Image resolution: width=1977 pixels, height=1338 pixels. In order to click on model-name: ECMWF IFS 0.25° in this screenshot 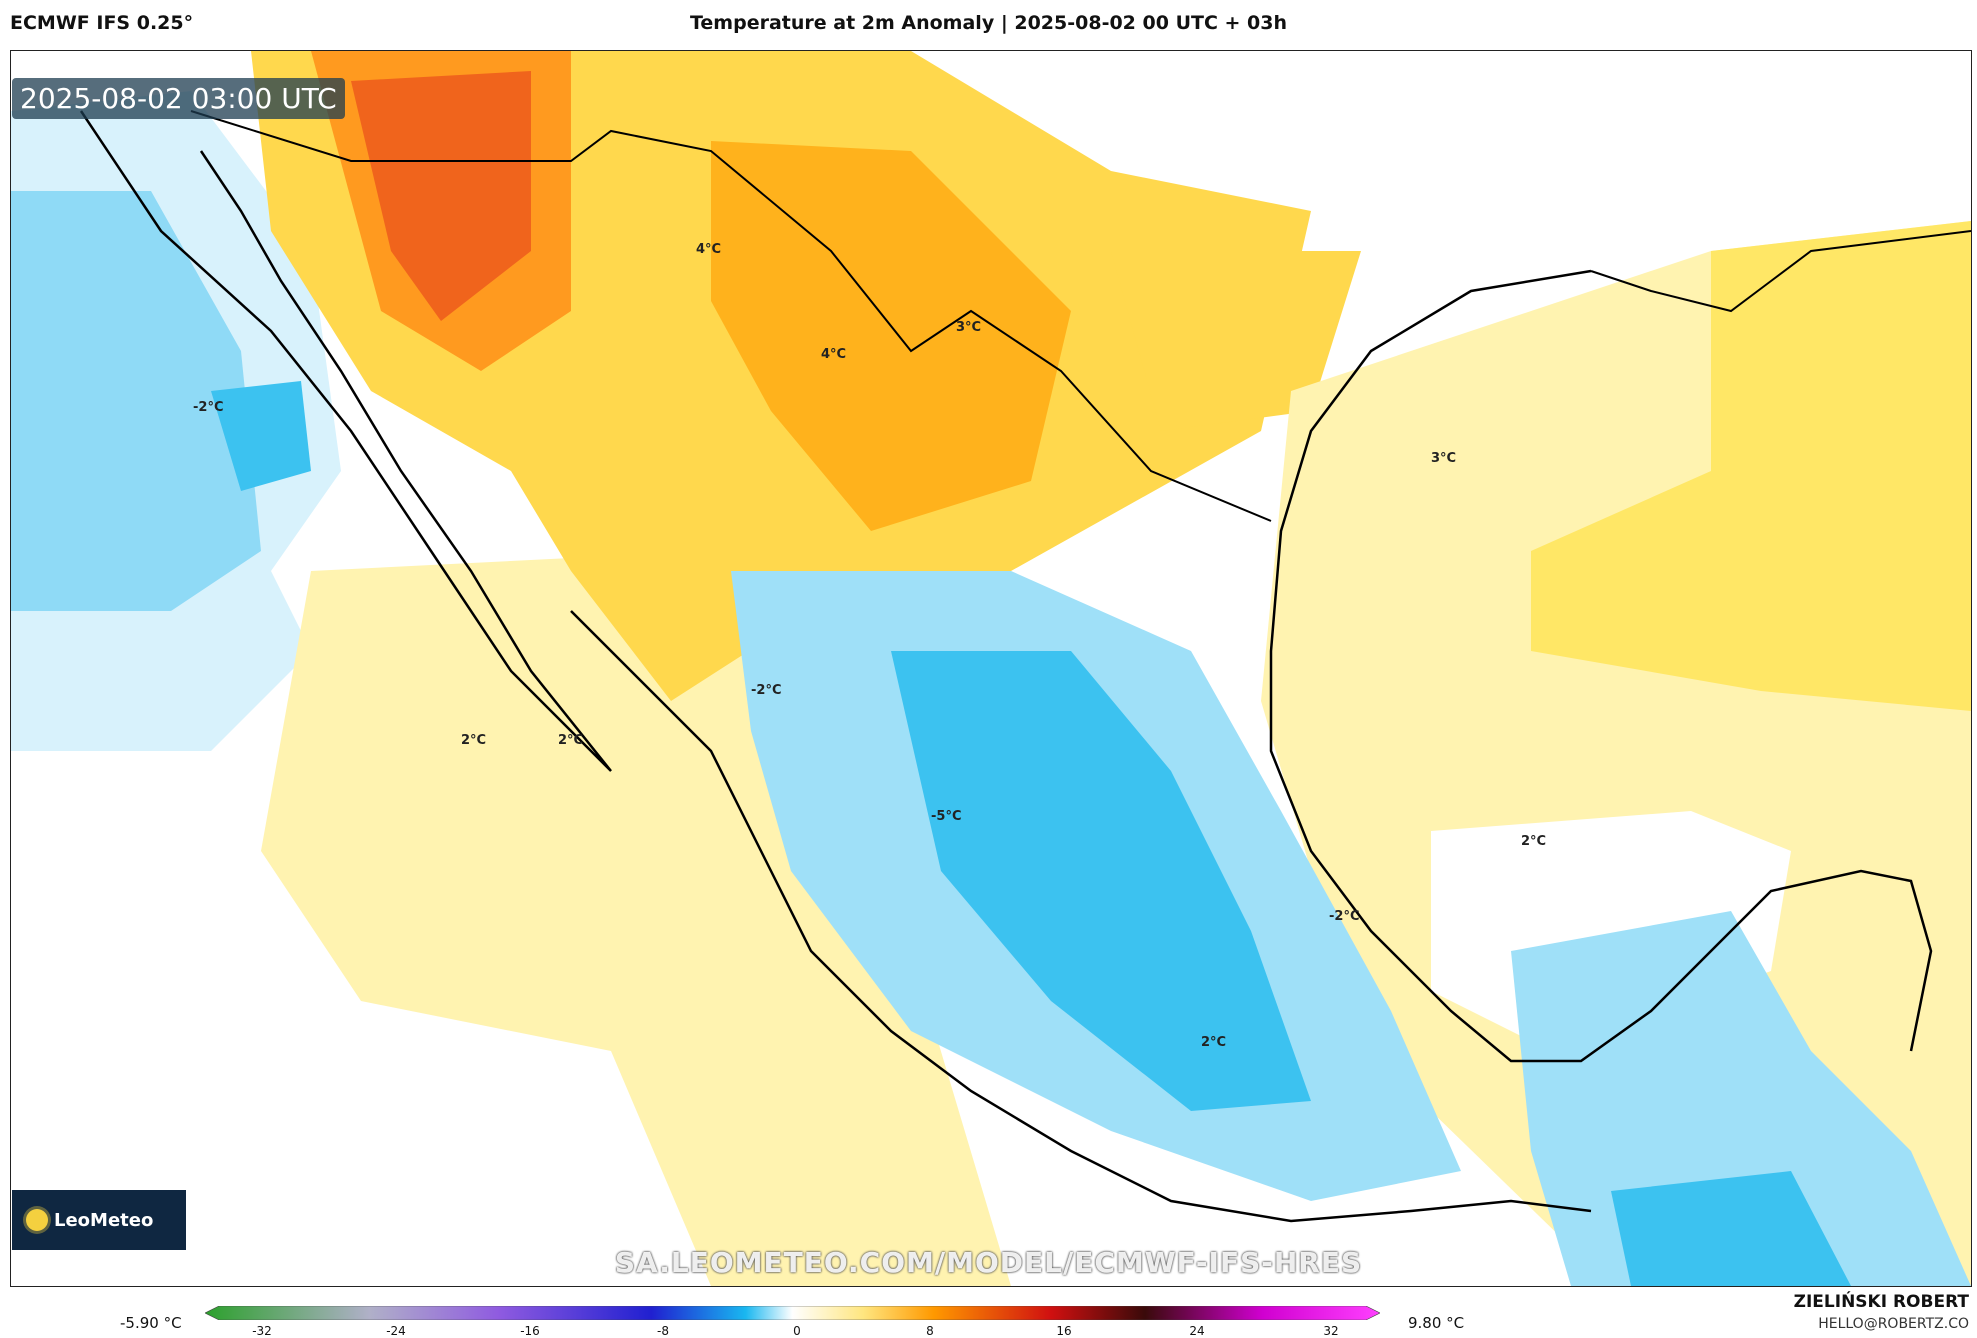, I will do `click(102, 23)`.